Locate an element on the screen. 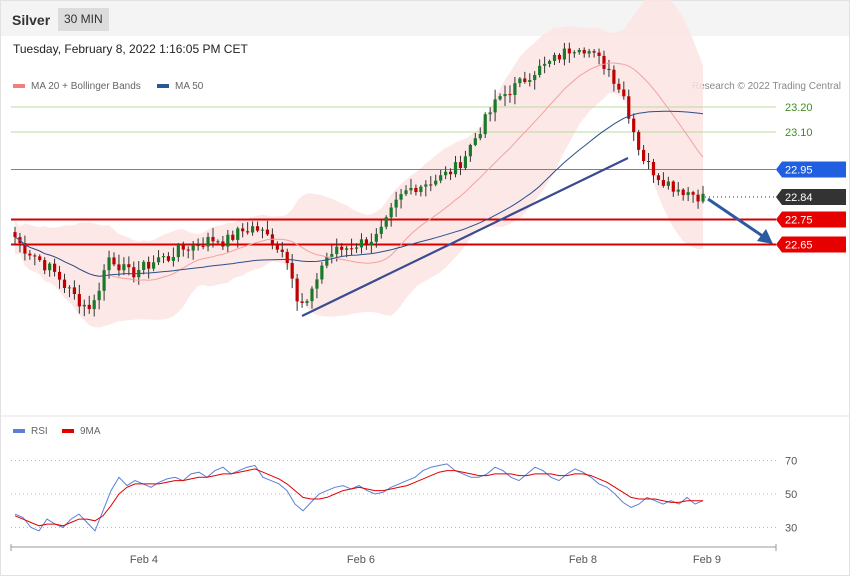 The height and width of the screenshot is (576, 850). credit-text: Research © 2022 Trading Central is located at coordinates (766, 86).